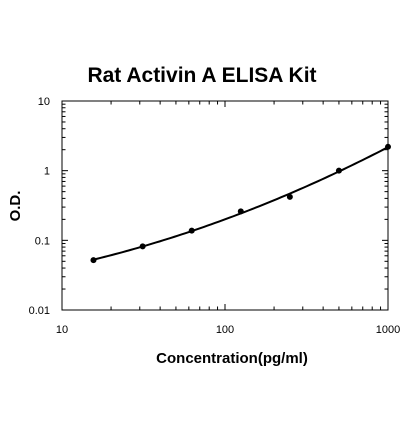  What do you see at coordinates (47, 172) in the screenshot?
I see `y-tick-label: 1` at bounding box center [47, 172].